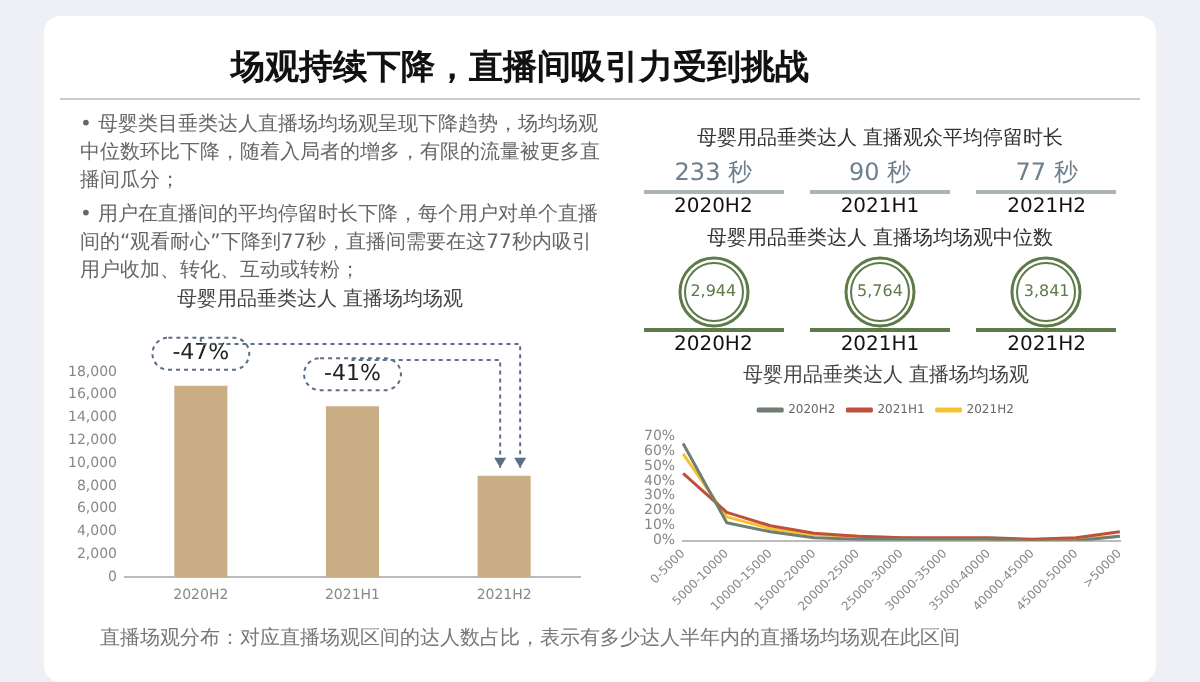 This screenshot has height=682, width=1200. Describe the element at coordinates (1046, 291) in the screenshot. I see `data-label: 3,841` at that location.